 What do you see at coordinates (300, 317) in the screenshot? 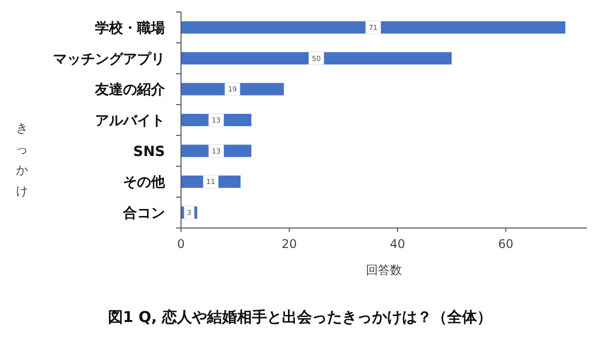
I see `text: 図1 Q, 恋人や結婚相手と出会ったきっかけは？（全体）` at bounding box center [300, 317].